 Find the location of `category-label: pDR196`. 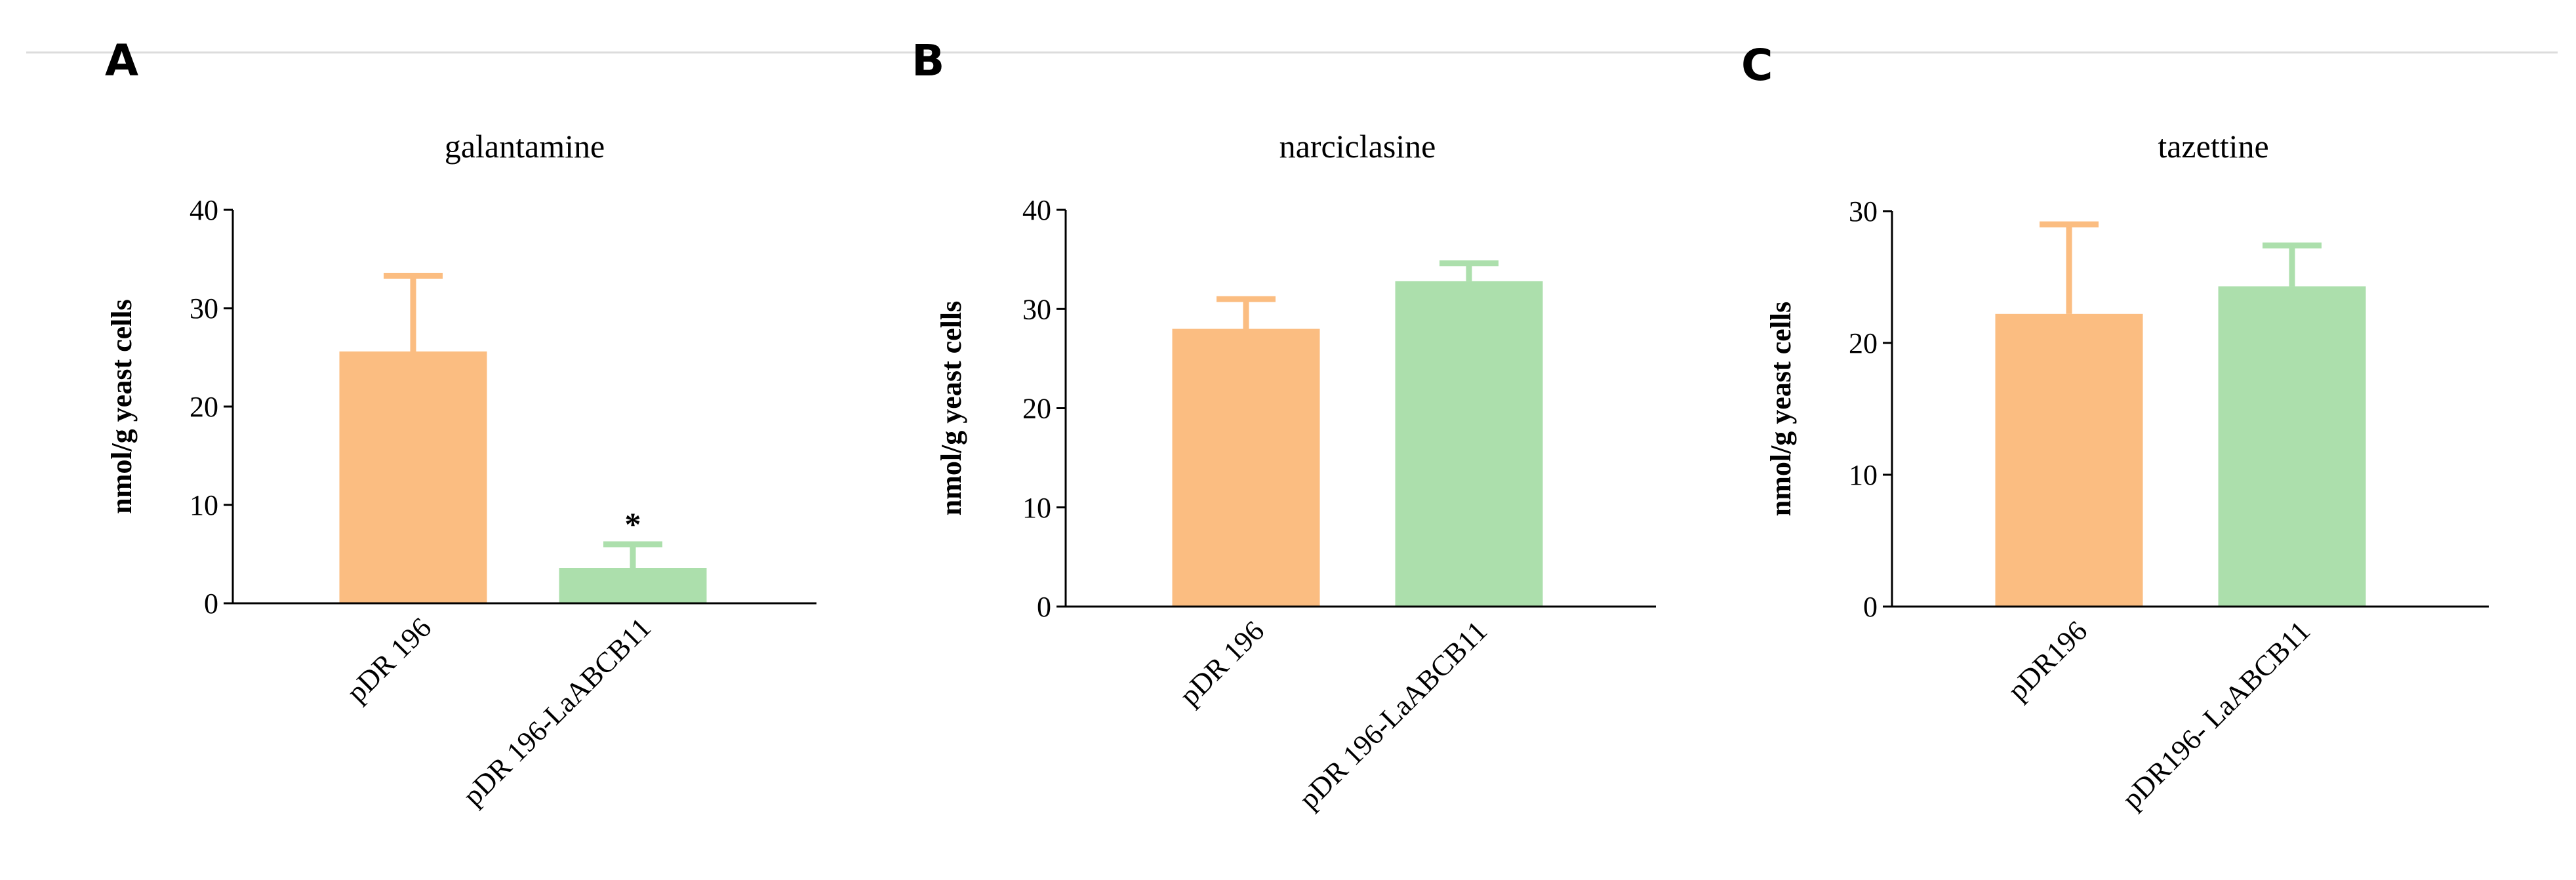

category-label: pDR196 is located at coordinates (2047, 660).